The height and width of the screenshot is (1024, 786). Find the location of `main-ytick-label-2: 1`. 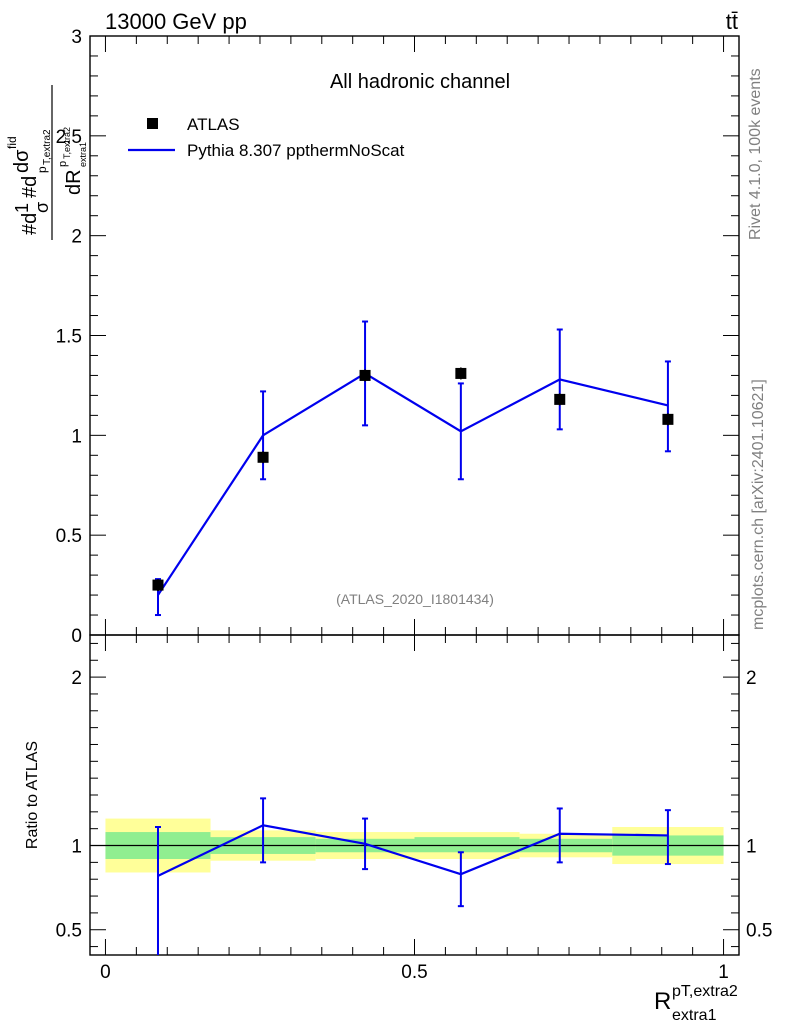

main-ytick-label-2: 1 is located at coordinates (76, 436).